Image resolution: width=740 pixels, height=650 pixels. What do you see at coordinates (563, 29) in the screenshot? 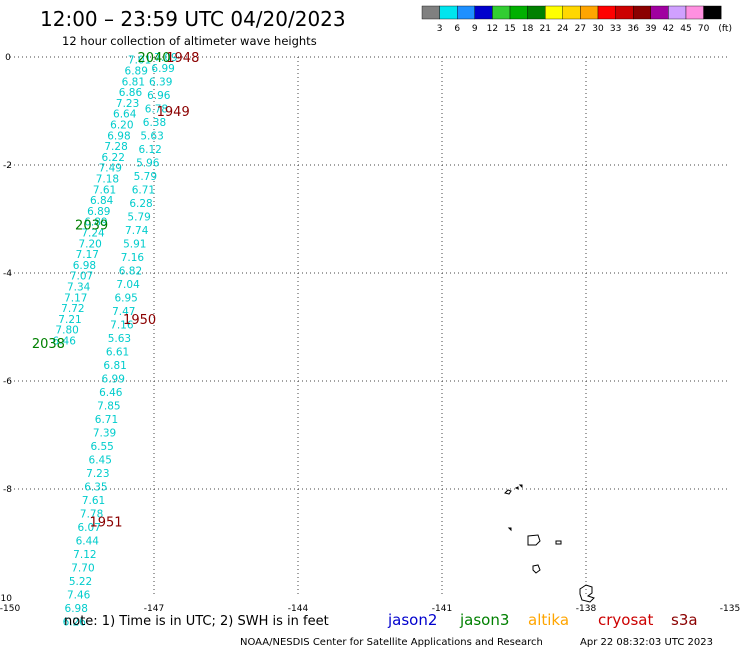
I see `scale-label: 24` at bounding box center [563, 29].